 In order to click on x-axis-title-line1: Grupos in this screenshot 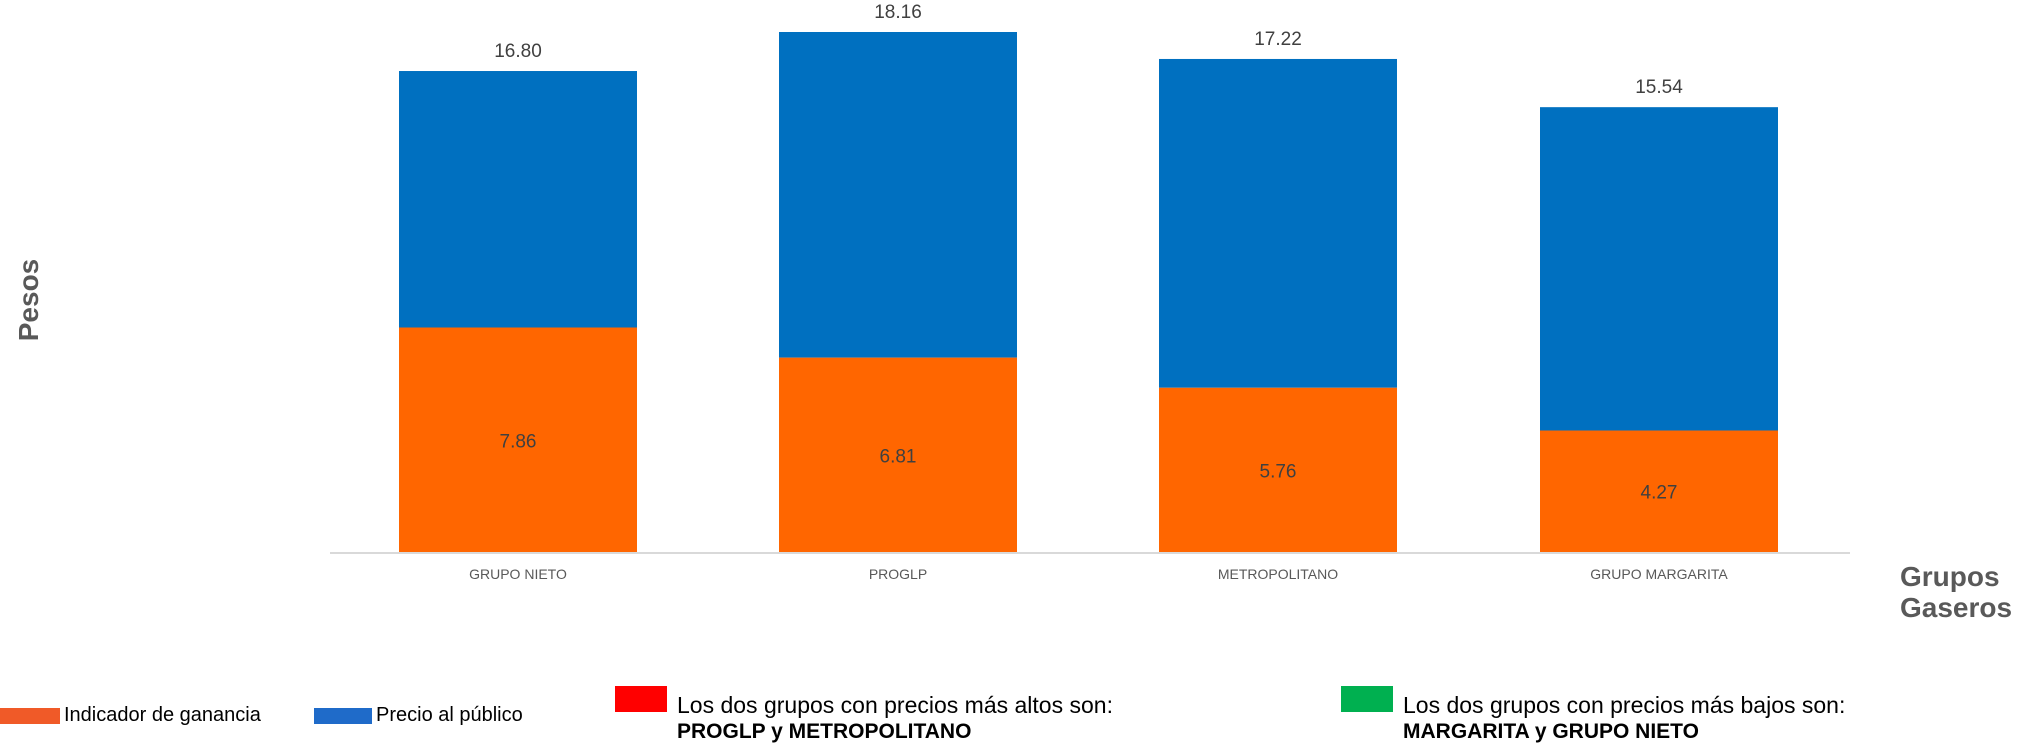, I will do `click(1950, 576)`.